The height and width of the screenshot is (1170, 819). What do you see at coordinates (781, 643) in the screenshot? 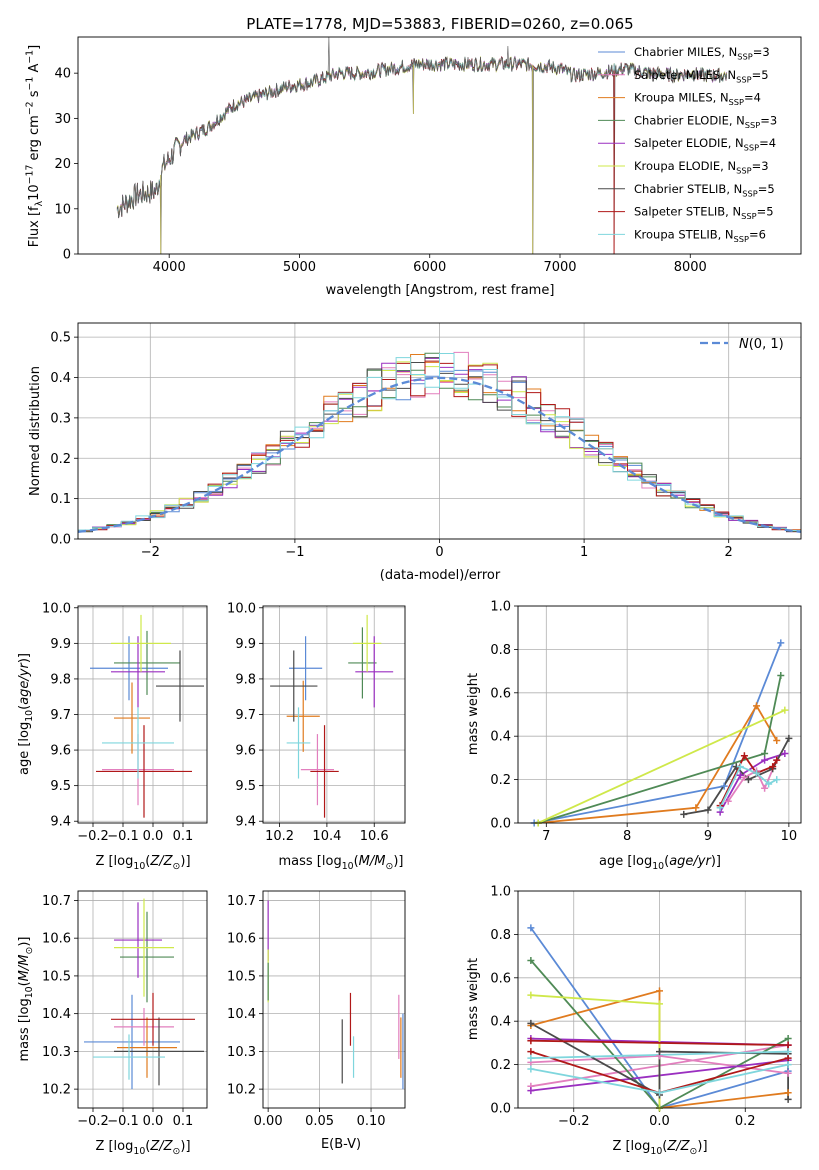
I see `weight-marker-chabrier_miles` at bounding box center [781, 643].